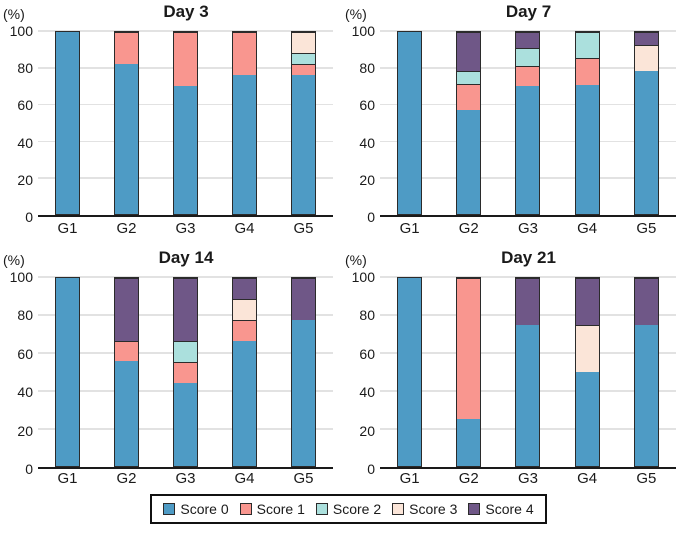  What do you see at coordinates (433, 509) in the screenshot?
I see `legend-label: Score 3` at bounding box center [433, 509].